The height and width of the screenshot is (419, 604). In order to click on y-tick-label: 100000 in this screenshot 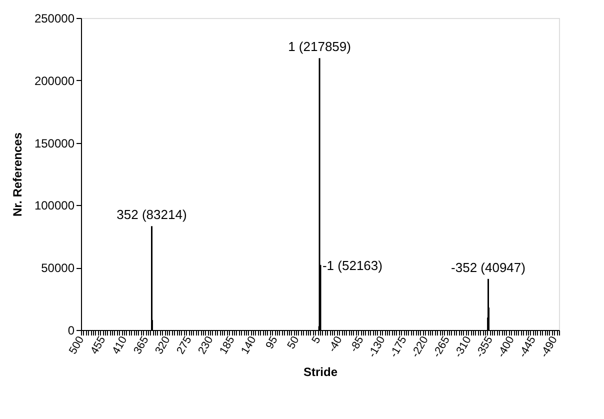, I will do `click(54, 205)`.